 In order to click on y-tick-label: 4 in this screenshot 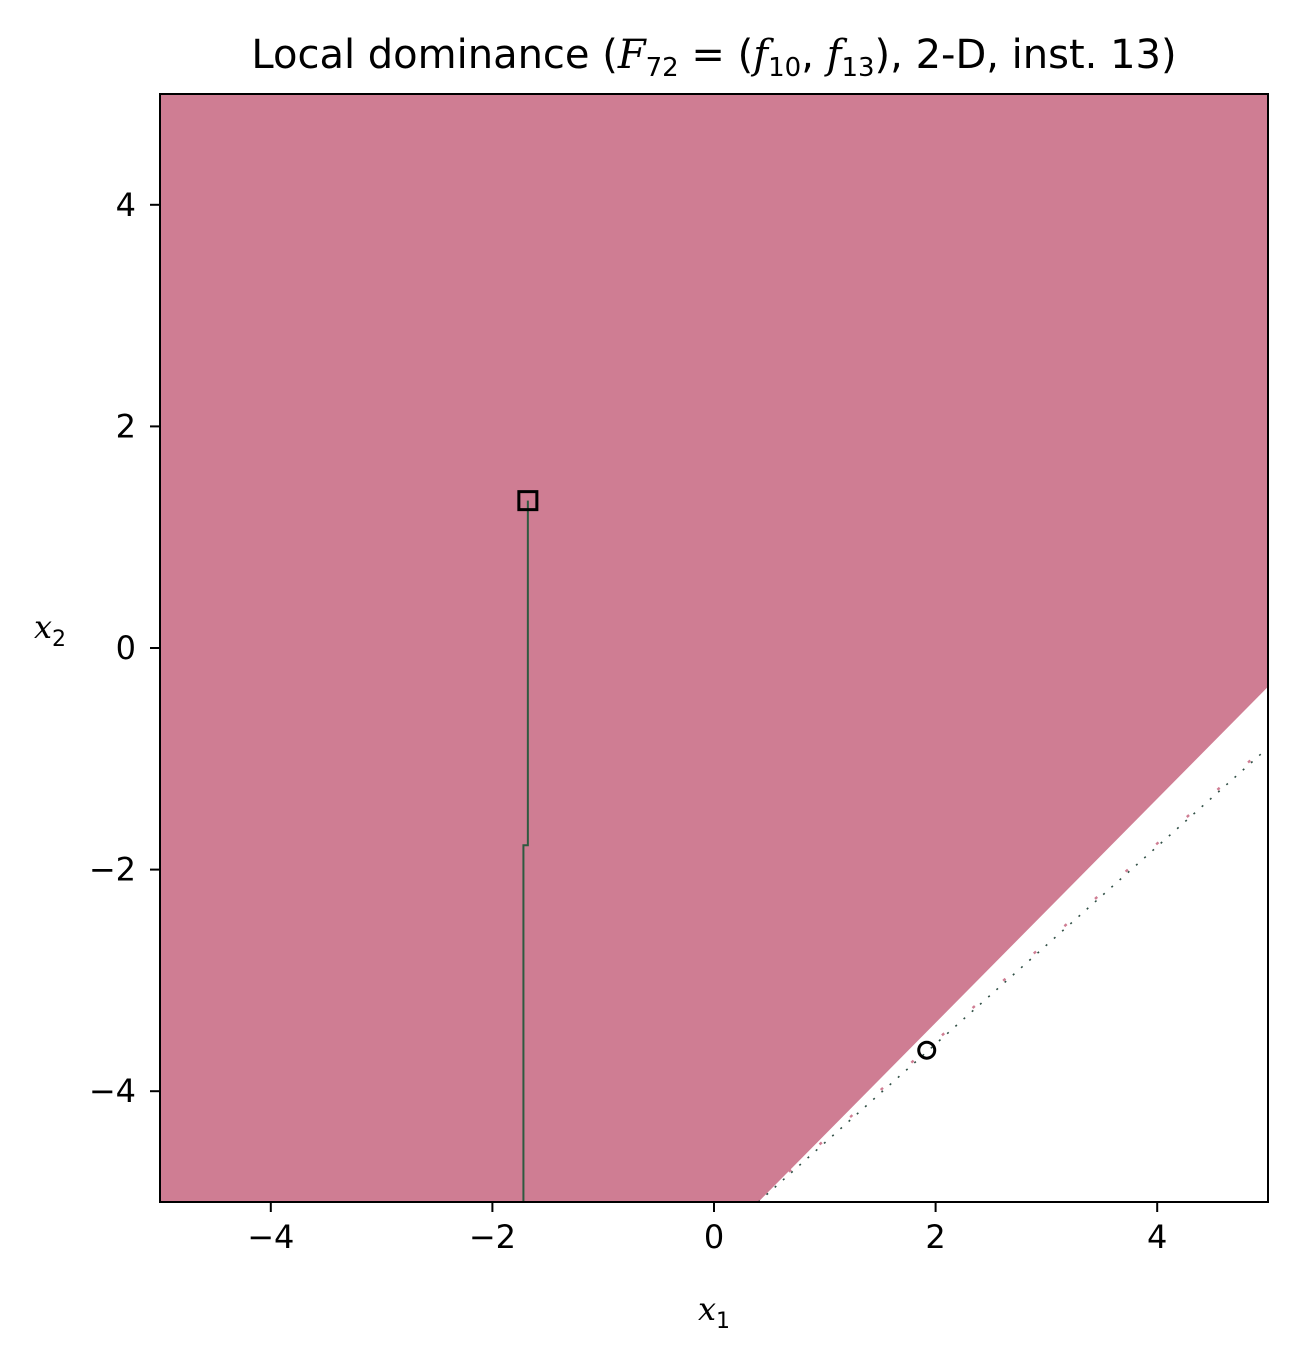, I will do `click(126, 205)`.